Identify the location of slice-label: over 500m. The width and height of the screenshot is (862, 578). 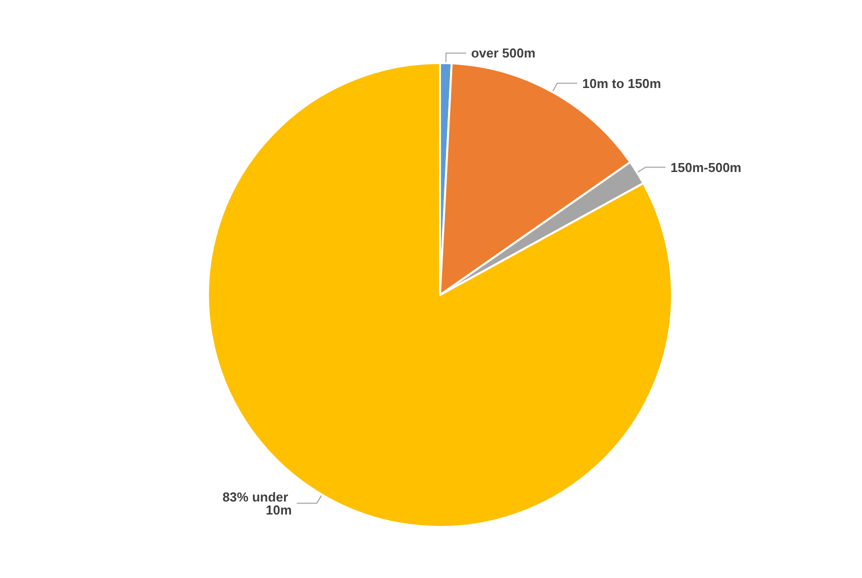
(503, 53).